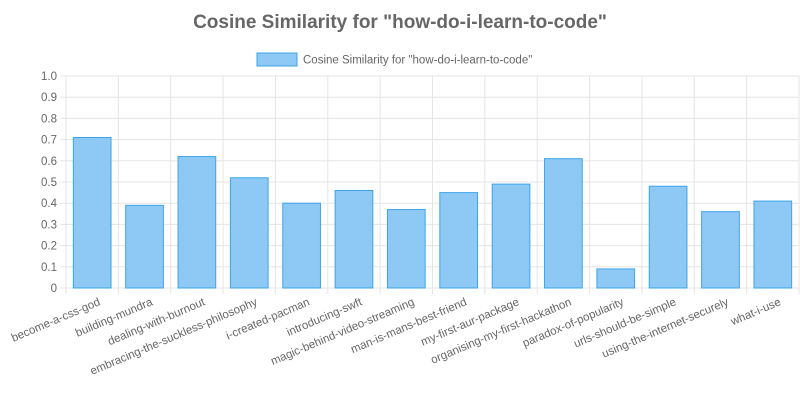 This screenshot has height=405, width=800. I want to click on y-tick-label: 0.1, so click(49, 268).